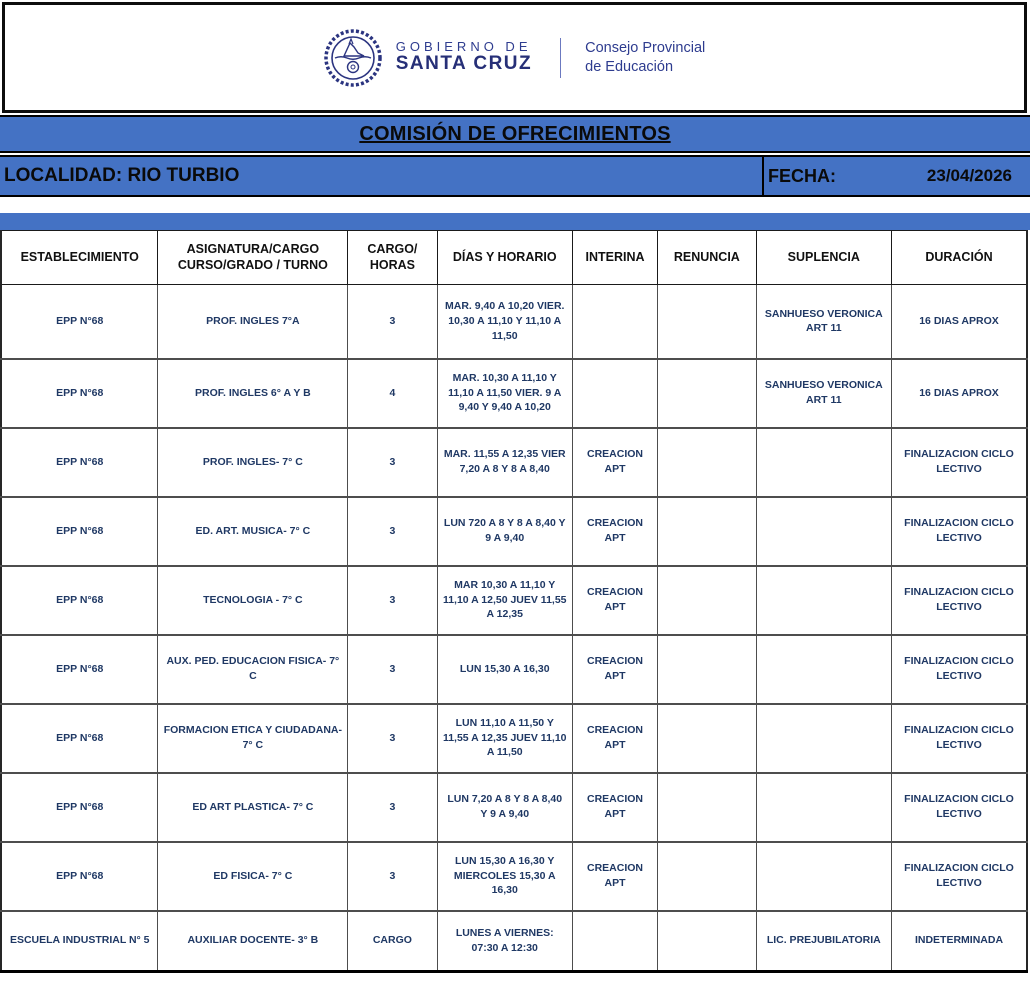 This screenshot has width=1030, height=996. What do you see at coordinates (253, 462) in the screenshot?
I see `table-cell: PROF. INGLES- 7° C` at bounding box center [253, 462].